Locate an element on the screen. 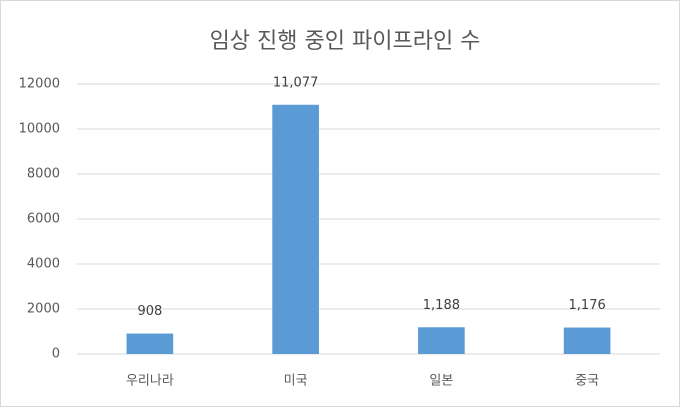 This screenshot has height=407, width=680. chart-title: 임상 진행 중인 파이프라인 수 is located at coordinates (345, 41).